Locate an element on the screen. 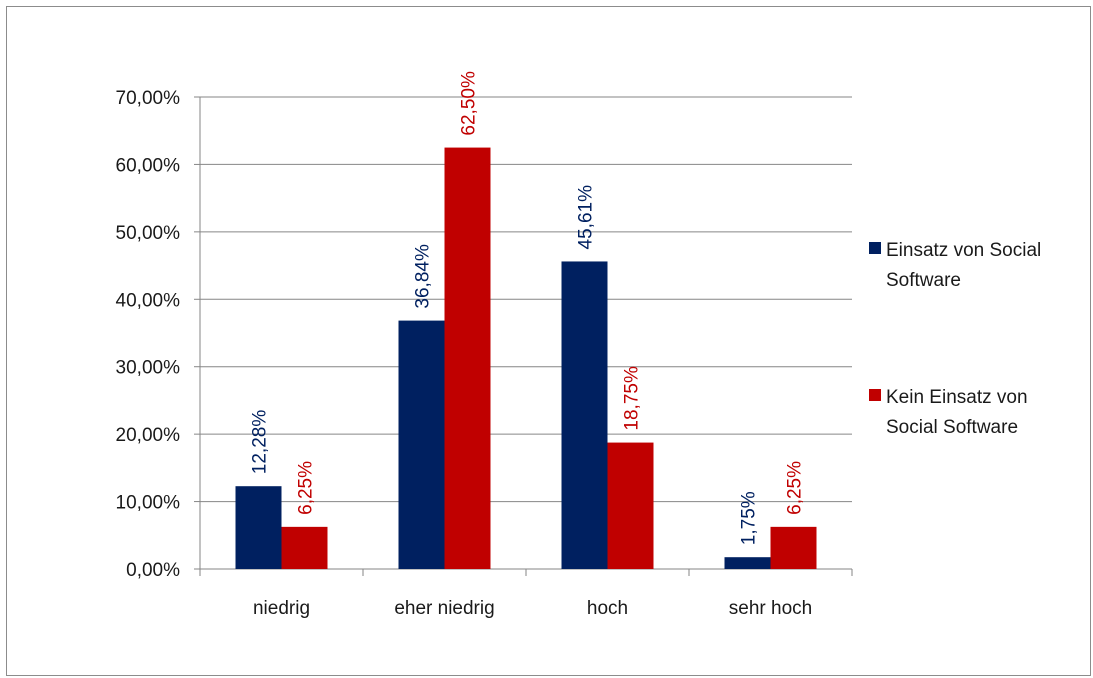 The width and height of the screenshot is (1093, 678). x-category-label: eher niedrig is located at coordinates (444, 608).